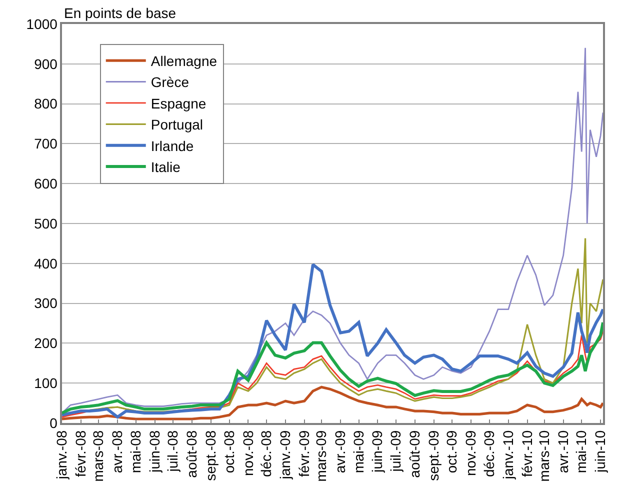  I want to click on x-tick-label: juin-09, so click(377, 452).